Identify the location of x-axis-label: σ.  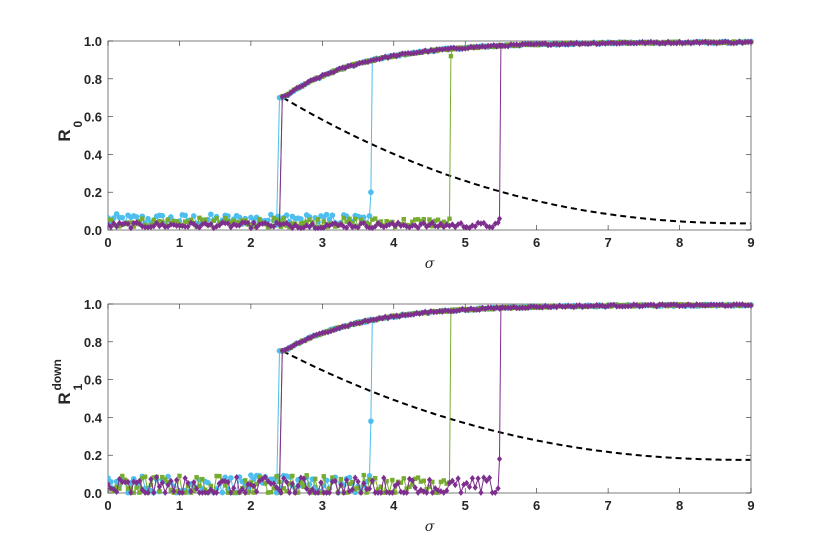
(430, 527).